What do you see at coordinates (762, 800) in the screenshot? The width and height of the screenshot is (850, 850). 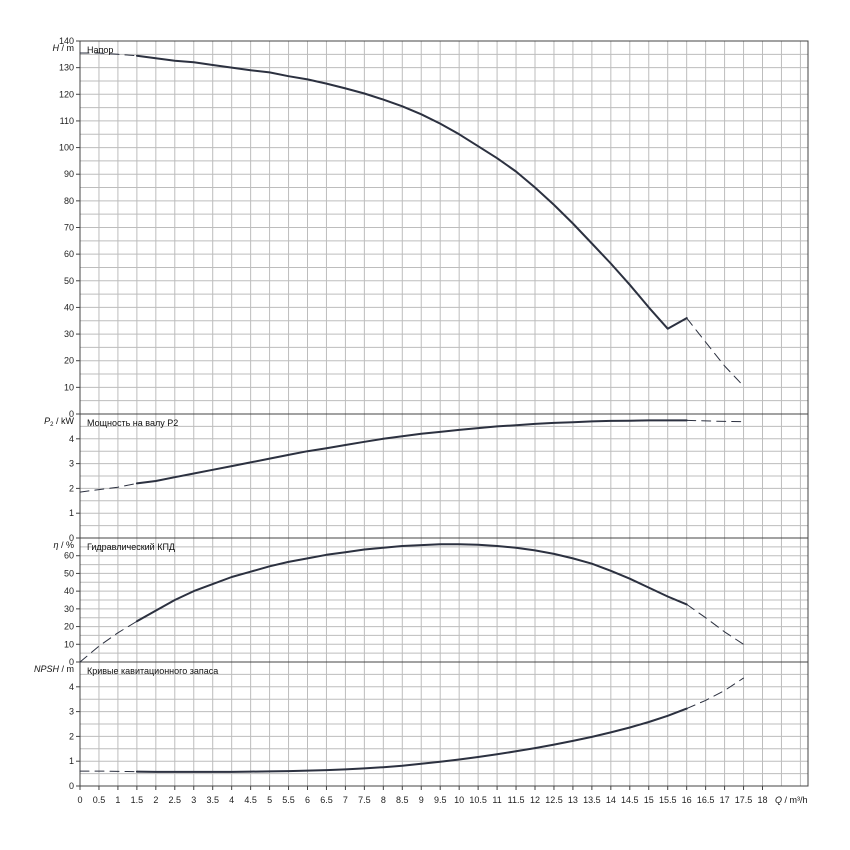 I see `x-tick-label: 18` at bounding box center [762, 800].